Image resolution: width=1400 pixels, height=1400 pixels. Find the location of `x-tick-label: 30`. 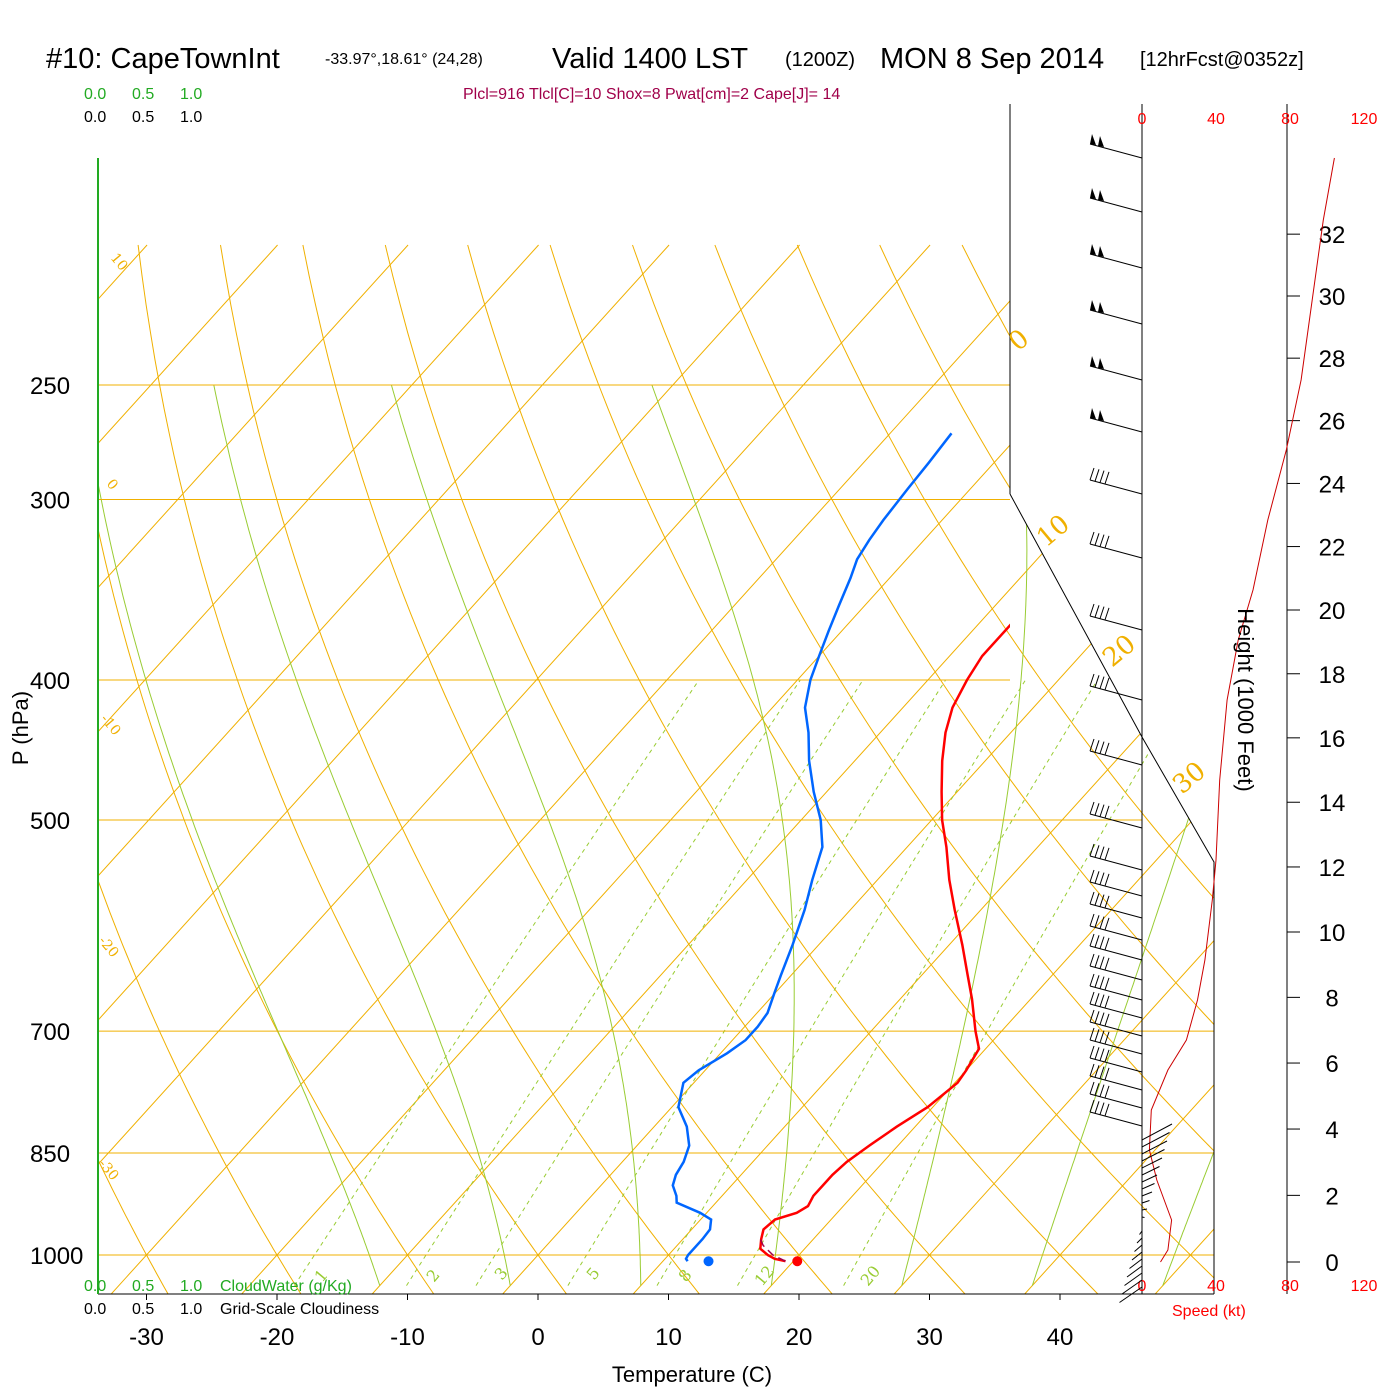

x-tick-label: 30 is located at coordinates (929, 1337).